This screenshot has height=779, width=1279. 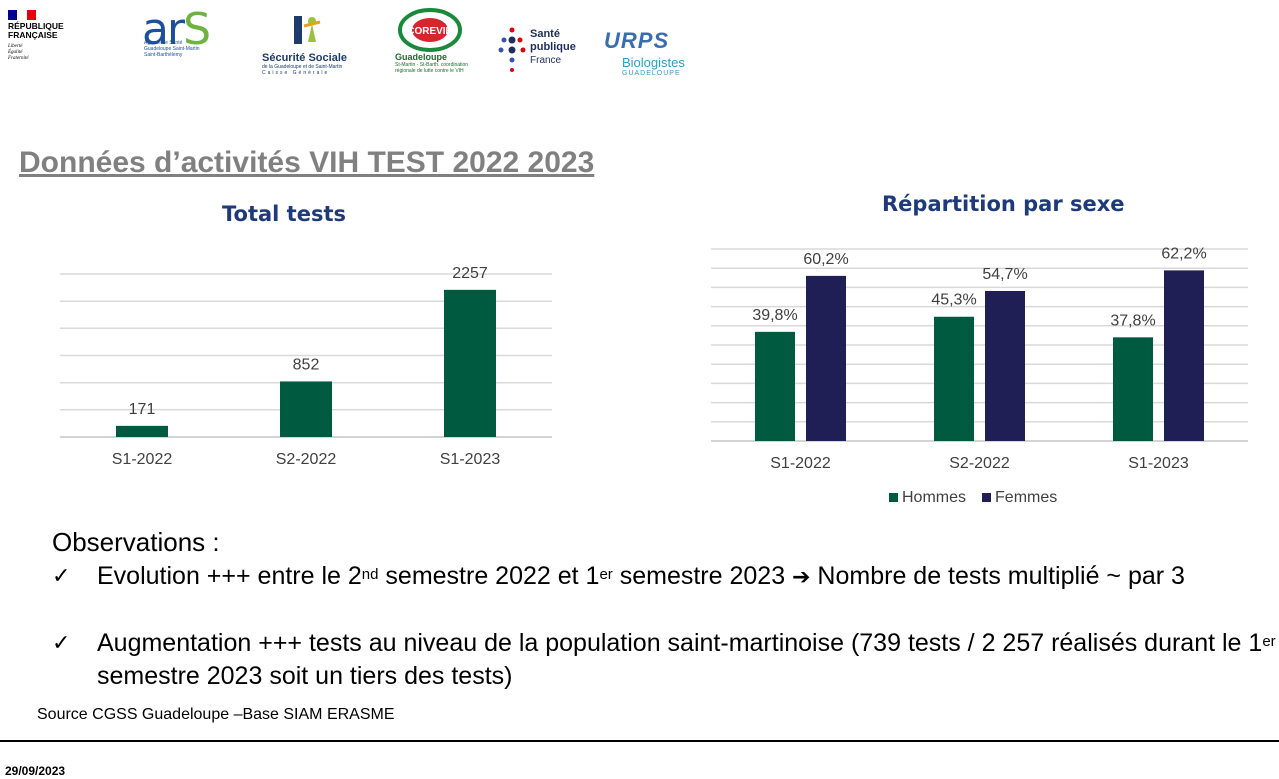 What do you see at coordinates (1003, 204) in the screenshot?
I see `sex-distribution-chart-title: Répartition par sexe` at bounding box center [1003, 204].